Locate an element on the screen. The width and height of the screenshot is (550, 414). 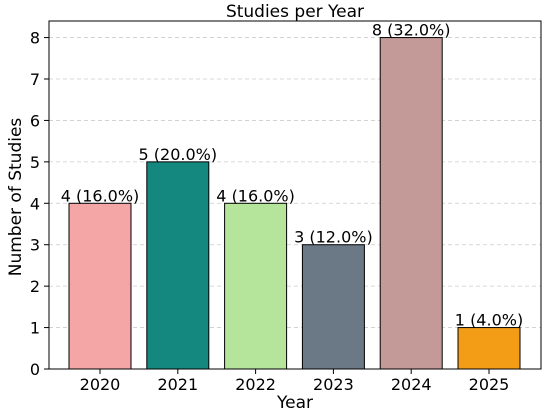
y-tick-label: 2 is located at coordinates (35, 286).